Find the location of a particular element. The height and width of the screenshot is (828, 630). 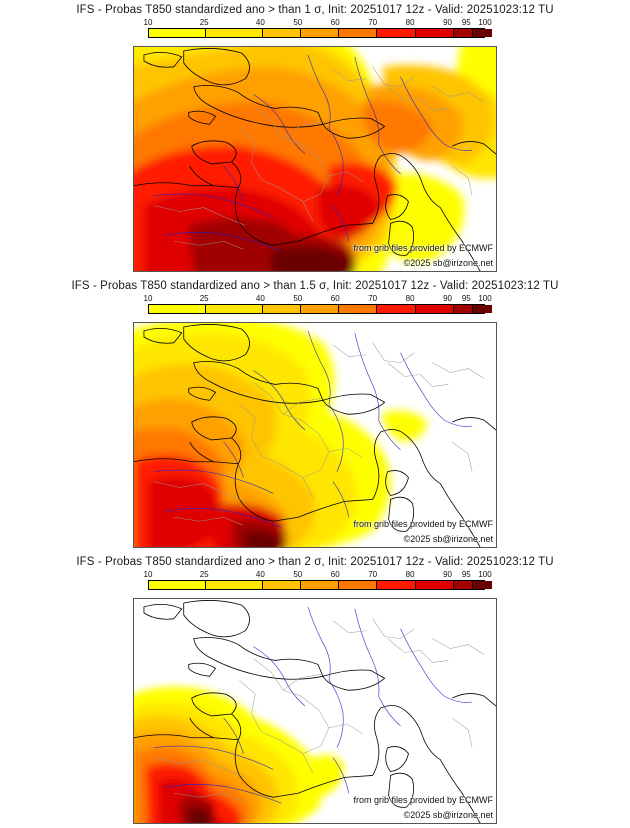

colorbar-tick-labels-1: 10 25 40 50 60 70 80 90 95 100 is located at coordinates (318, 23).